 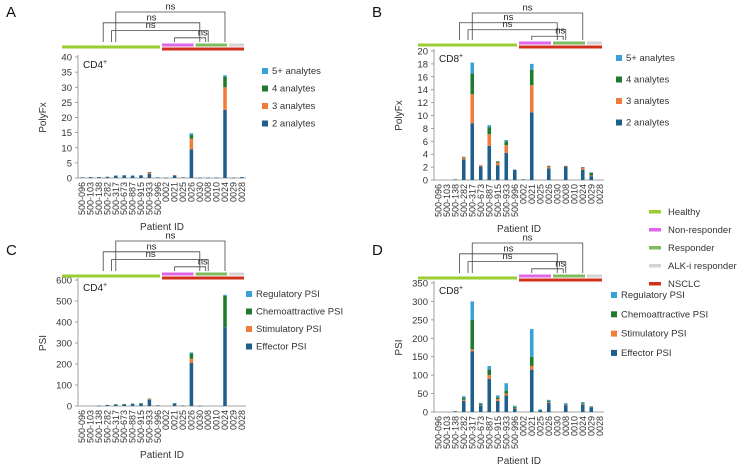 I want to click on x-tick-label: 500-673, so click(x=481, y=200).